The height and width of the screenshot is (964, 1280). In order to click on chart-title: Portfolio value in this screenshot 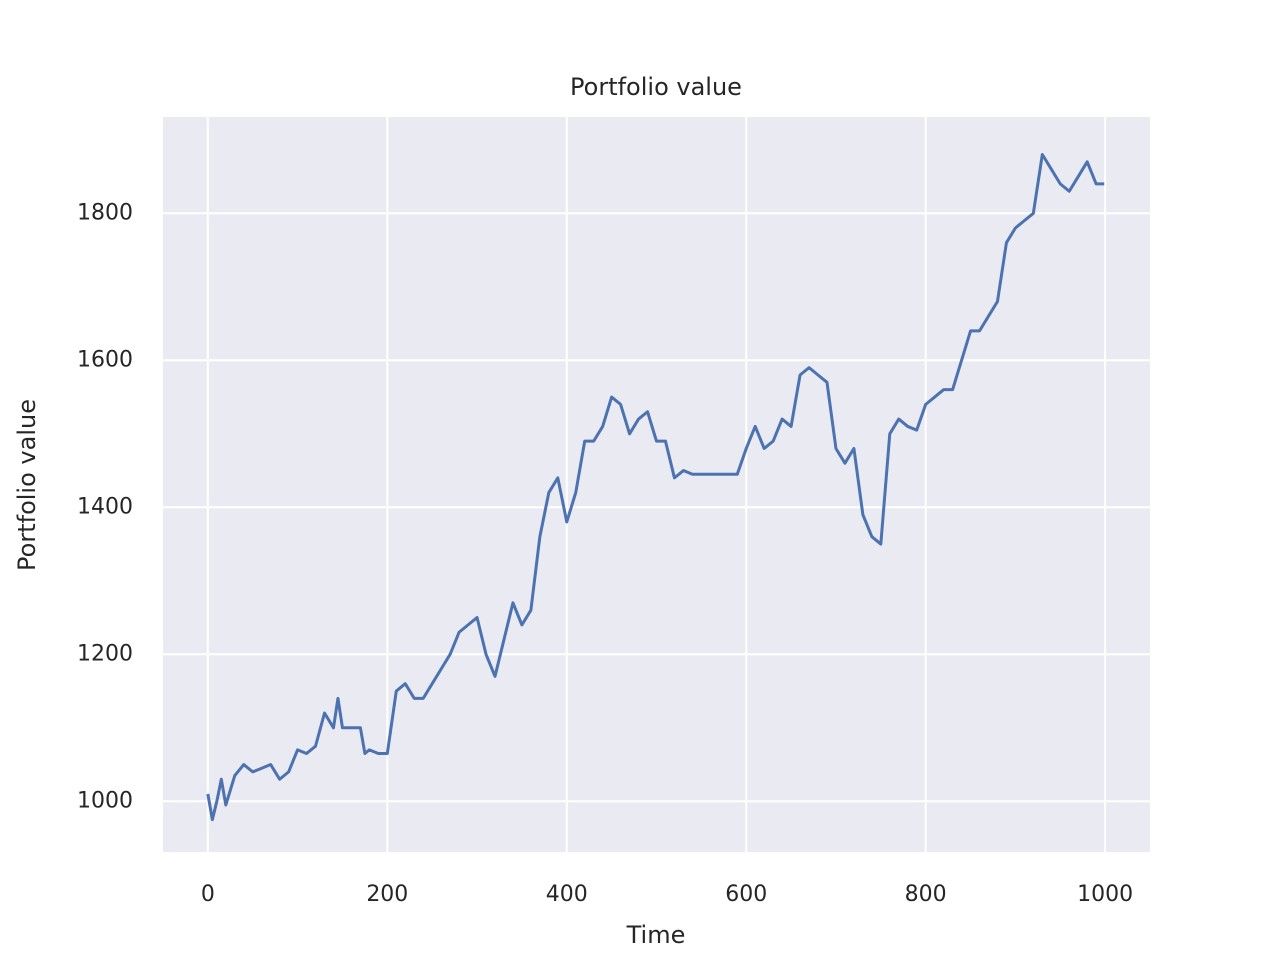, I will do `click(656, 87)`.